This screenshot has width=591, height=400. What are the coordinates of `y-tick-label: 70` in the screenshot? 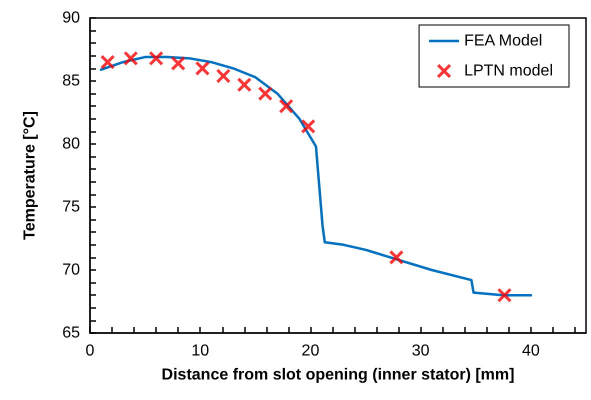 It's located at (71, 270).